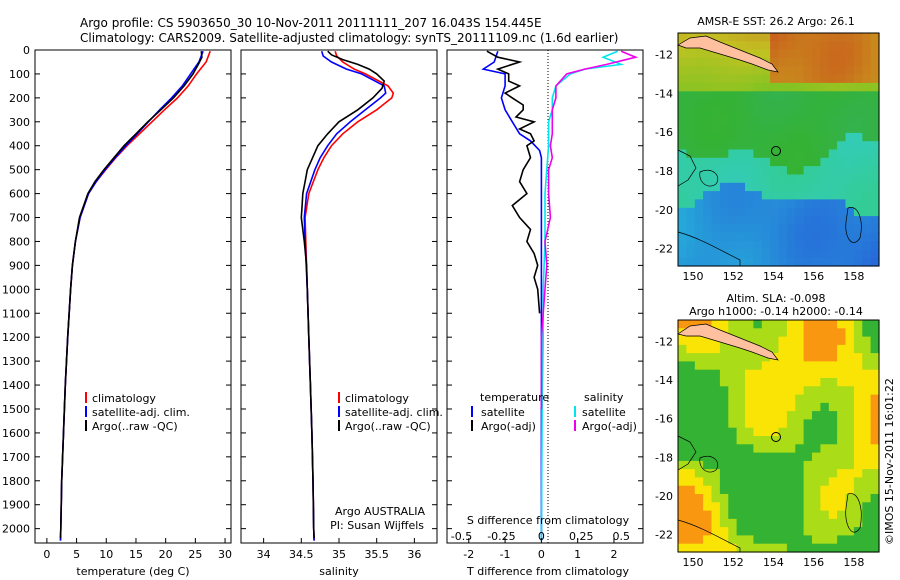 The image size is (900, 580). Describe the element at coordinates (339, 554) in the screenshot. I see `x-tick-label: 35` at that location.